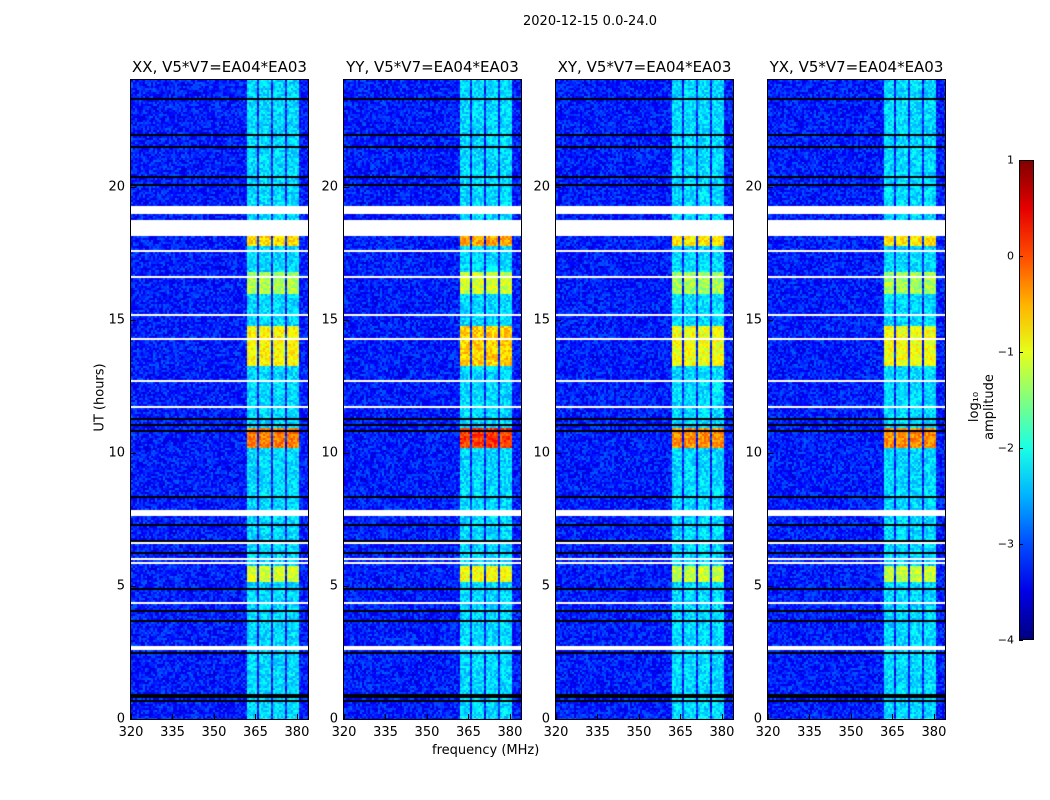 The width and height of the screenshot is (1050, 800). I want to click on x-axis-label: frequency (MHz), so click(486, 750).